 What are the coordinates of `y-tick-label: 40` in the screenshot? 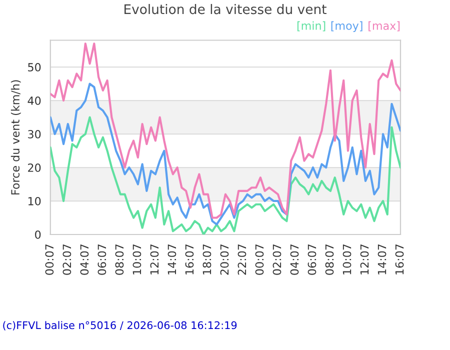 It's located at (34, 100).